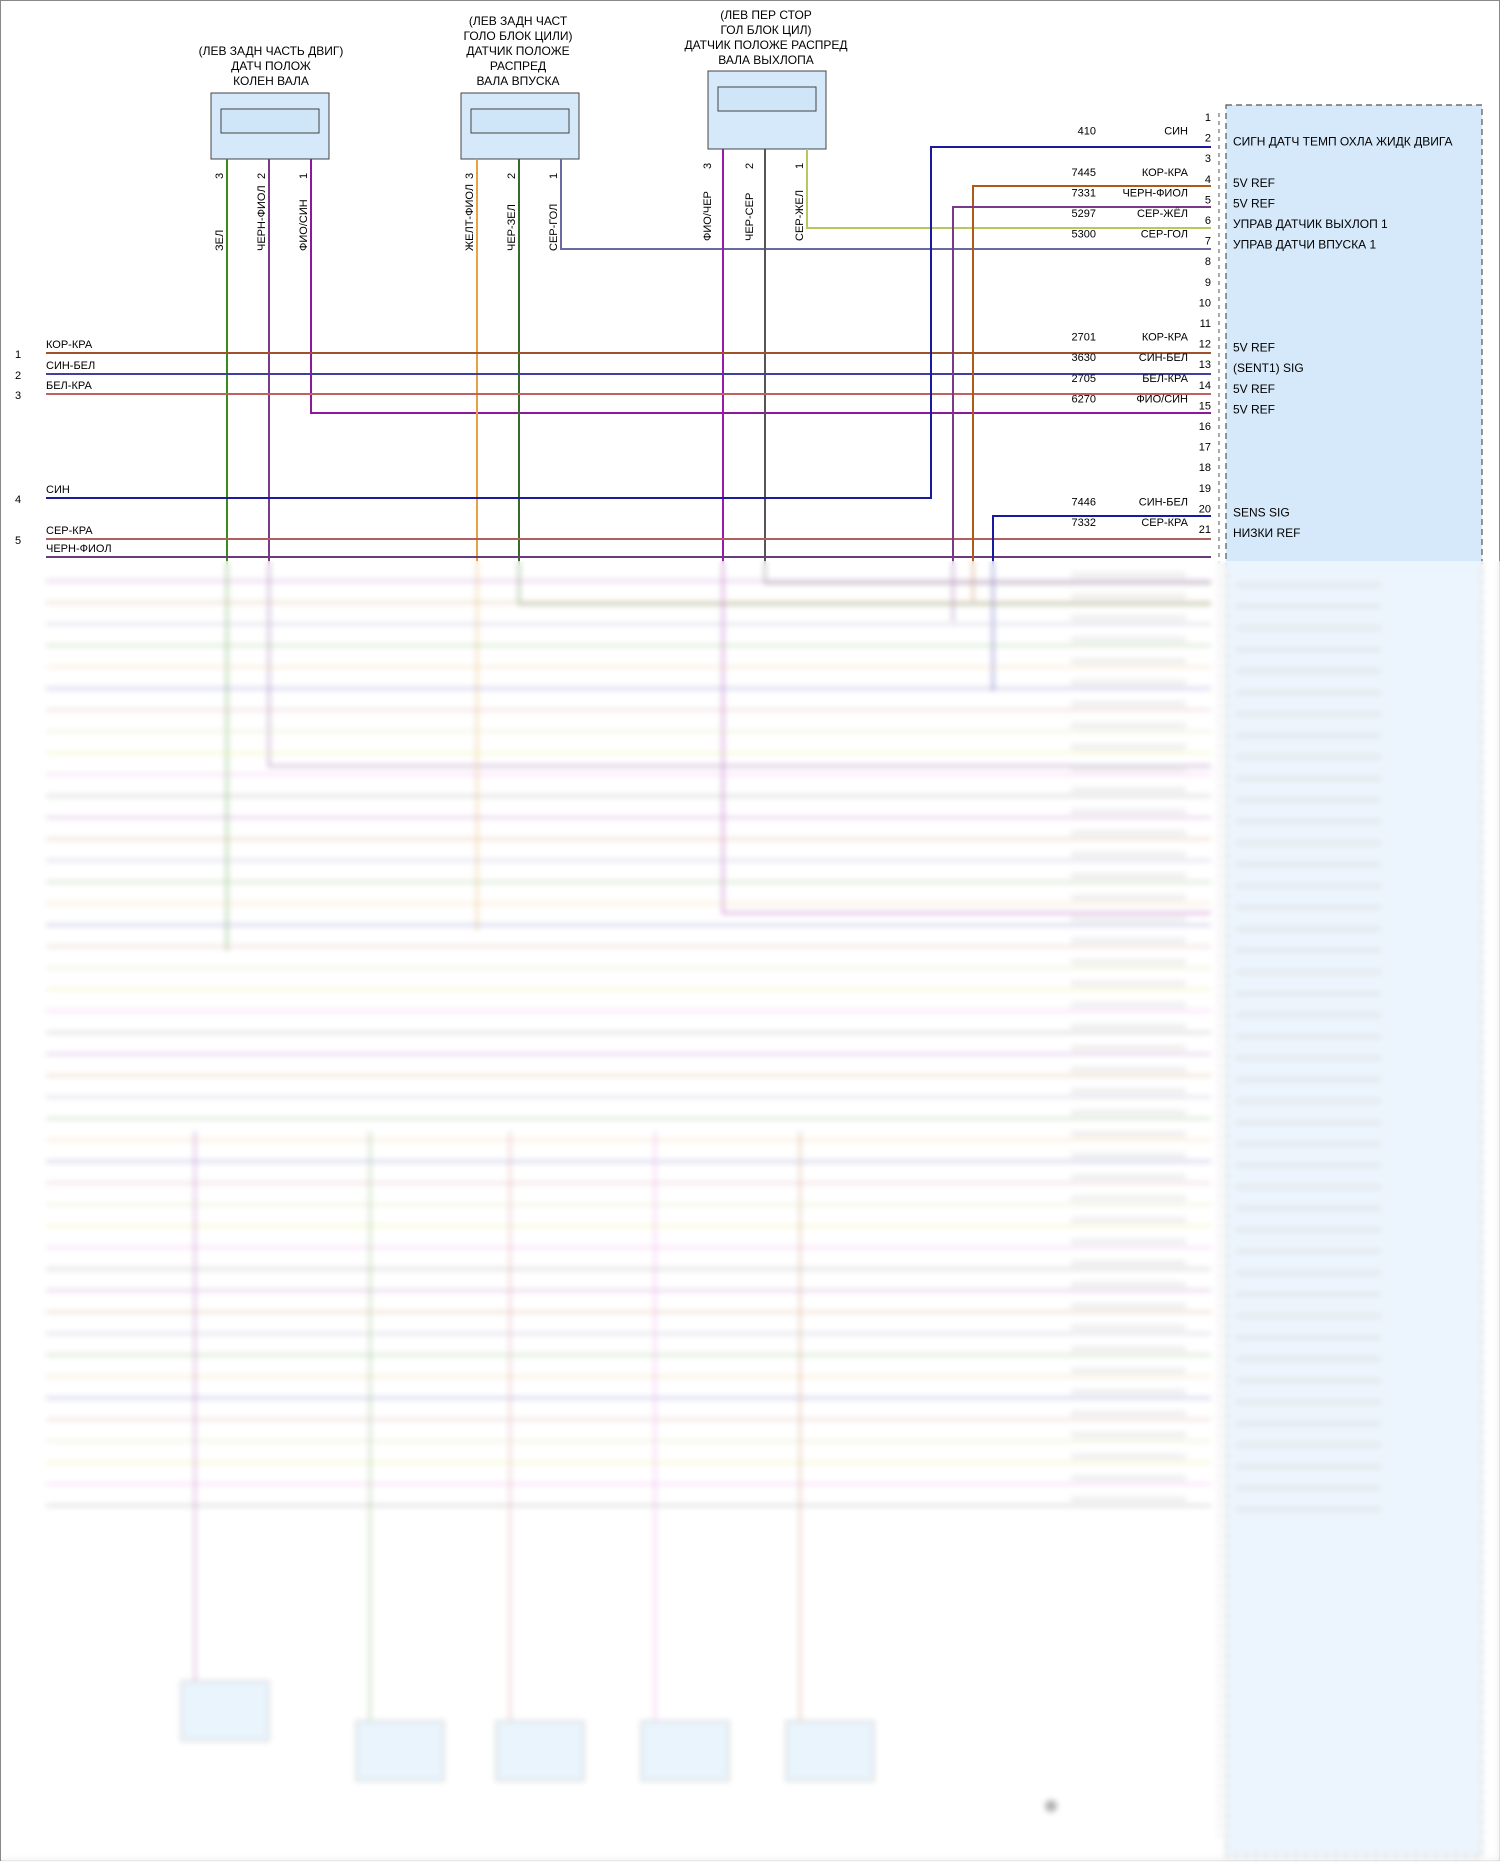  I want to click on sensor-2-body, so click(520, 121).